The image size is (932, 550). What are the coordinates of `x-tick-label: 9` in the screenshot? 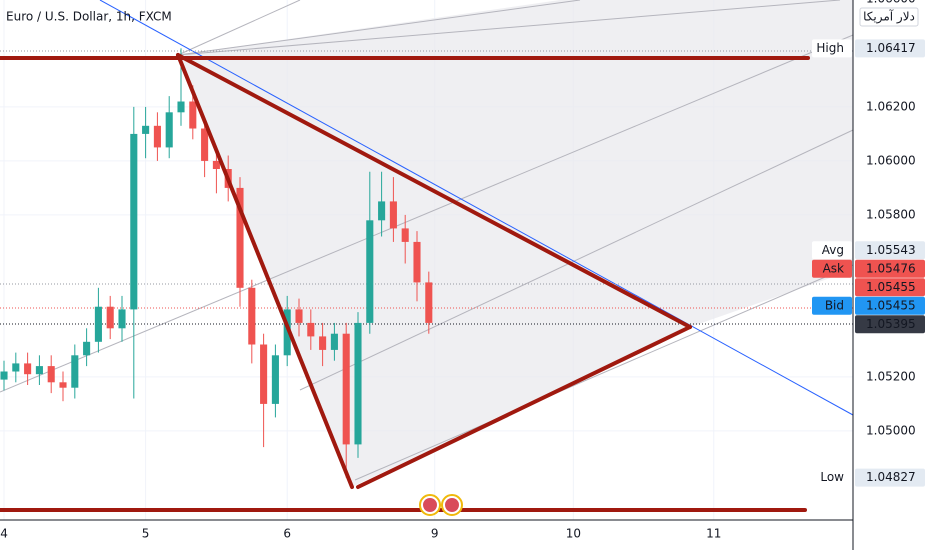 It's located at (435, 534).